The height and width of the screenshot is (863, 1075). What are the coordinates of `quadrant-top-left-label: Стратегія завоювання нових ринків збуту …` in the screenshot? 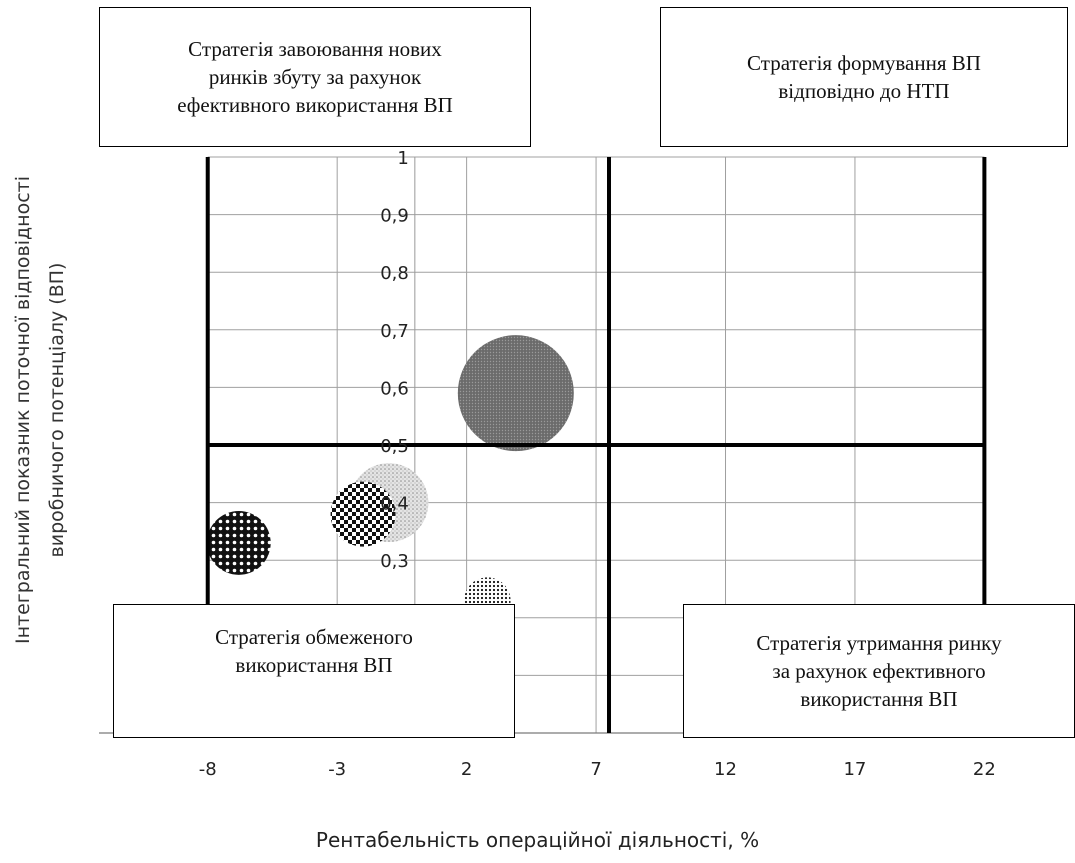 It's located at (315, 77).